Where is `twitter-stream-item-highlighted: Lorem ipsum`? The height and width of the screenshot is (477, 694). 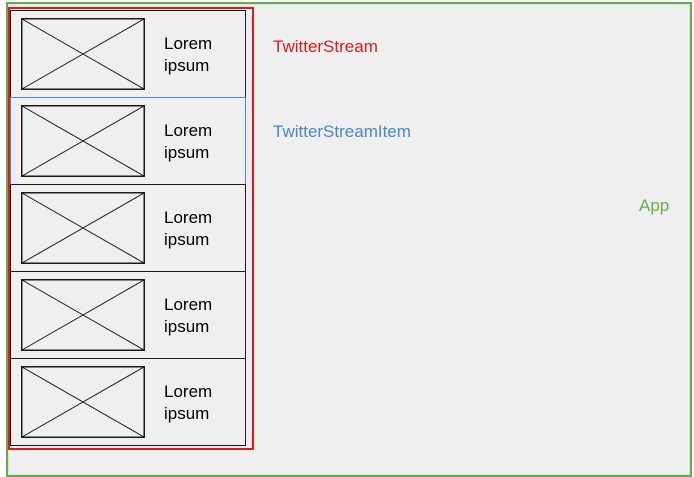
twitter-stream-item-highlighted: Lorem ipsum is located at coordinates (128, 141).